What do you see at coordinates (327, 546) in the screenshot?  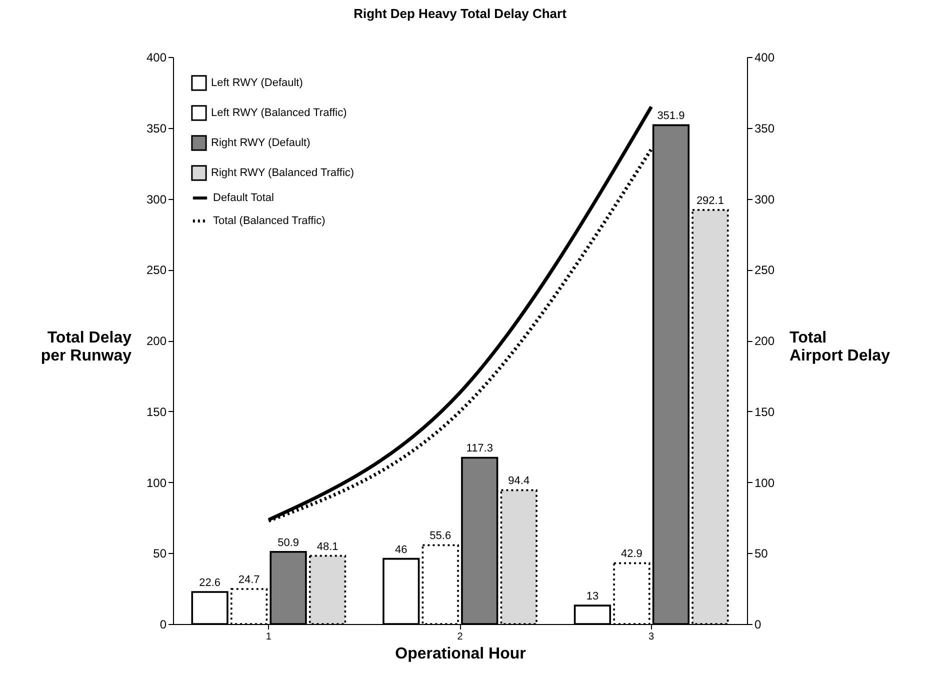 I see `data-label: 48.1` at bounding box center [327, 546].